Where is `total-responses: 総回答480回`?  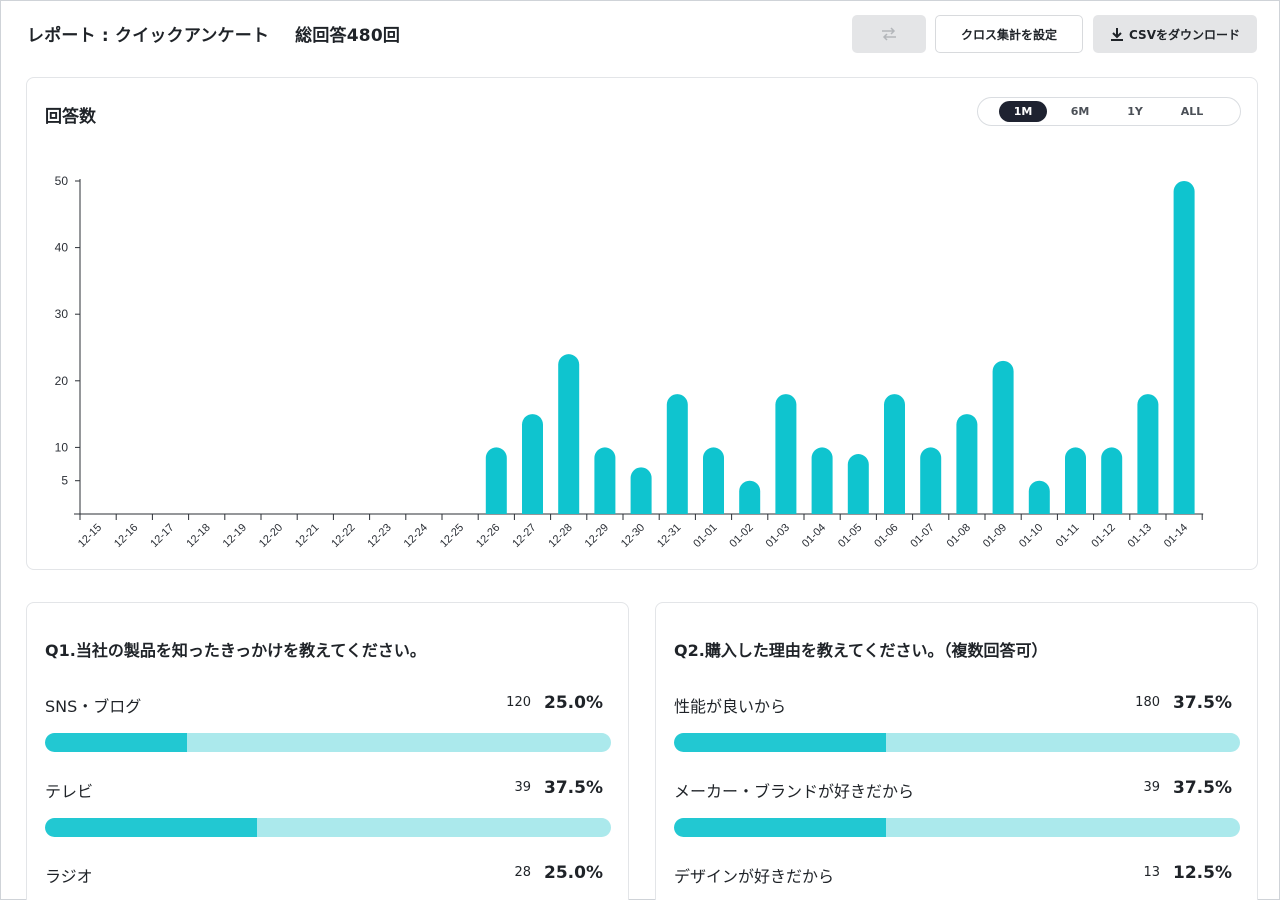
total-responses: 総回答480回 is located at coordinates (348, 36).